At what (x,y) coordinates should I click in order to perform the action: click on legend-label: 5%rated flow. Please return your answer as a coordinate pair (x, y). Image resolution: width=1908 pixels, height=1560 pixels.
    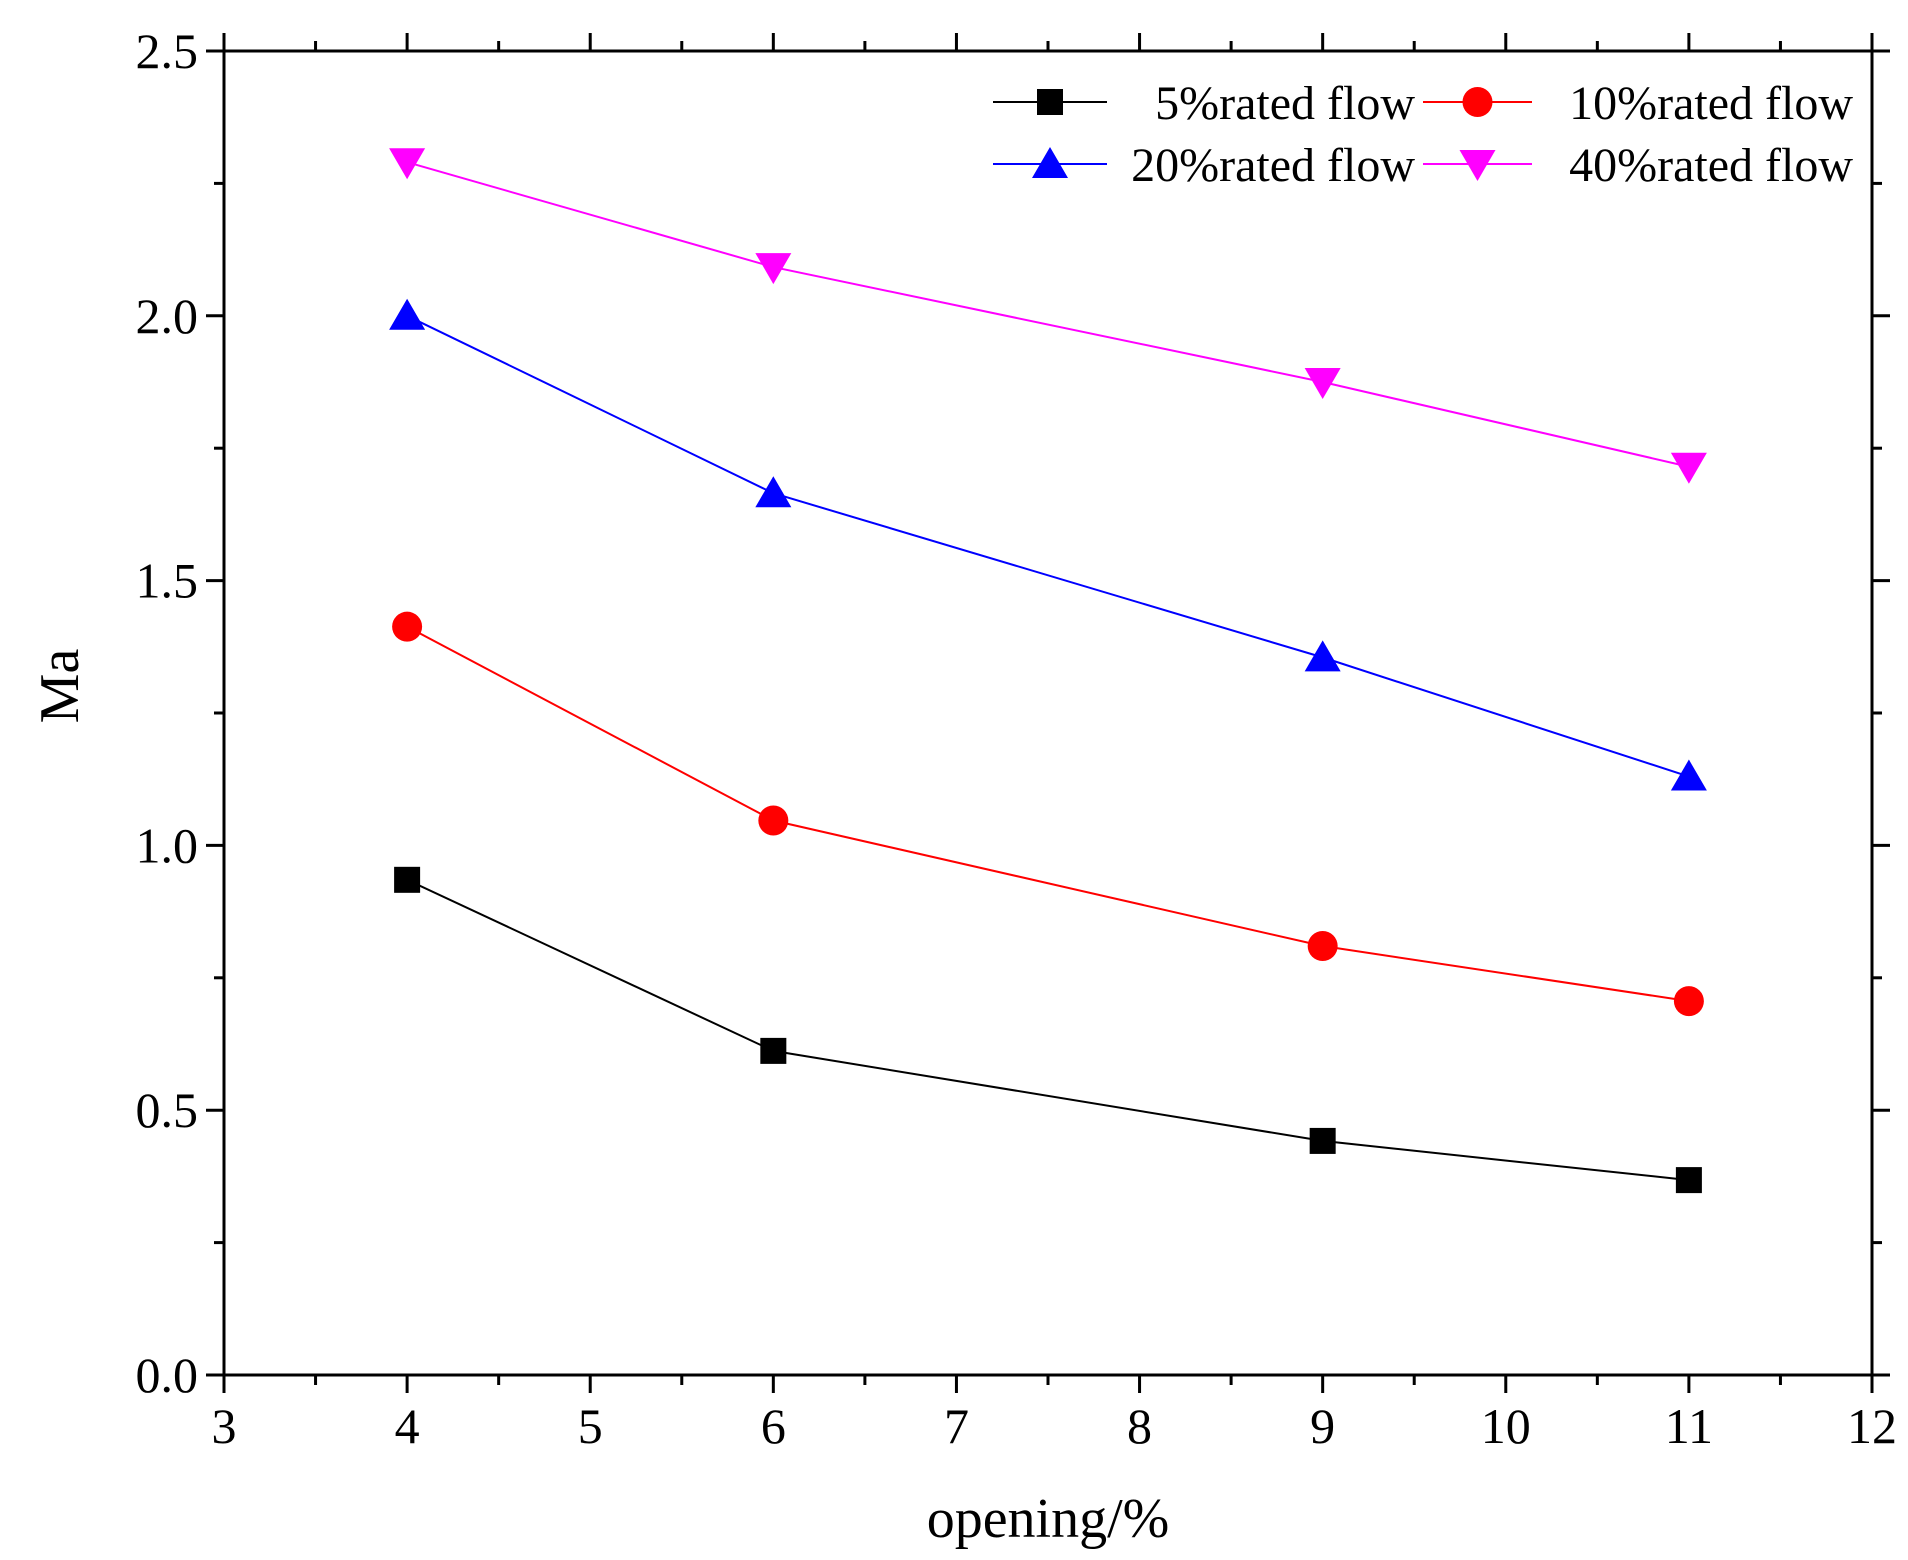
    Looking at the image, I should click on (1285, 103).